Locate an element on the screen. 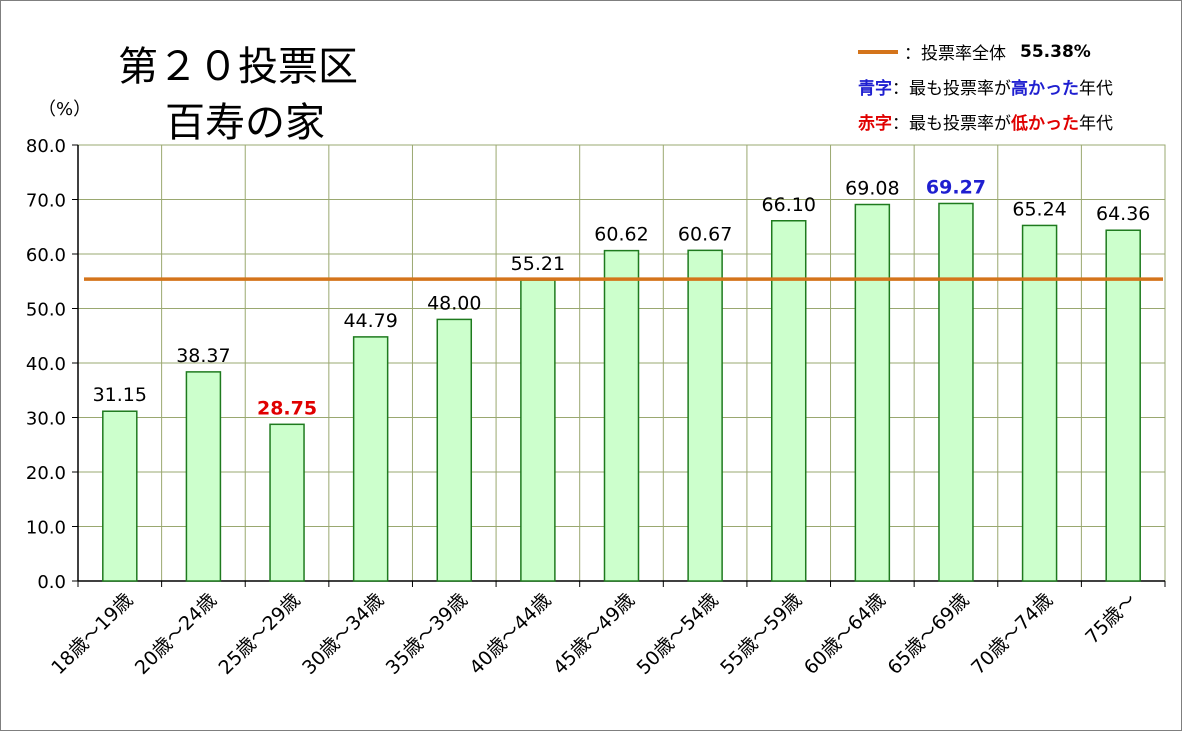 The height and width of the screenshot is (731, 1182). x-tick-label: 45歳～49歳 is located at coordinates (594, 634).